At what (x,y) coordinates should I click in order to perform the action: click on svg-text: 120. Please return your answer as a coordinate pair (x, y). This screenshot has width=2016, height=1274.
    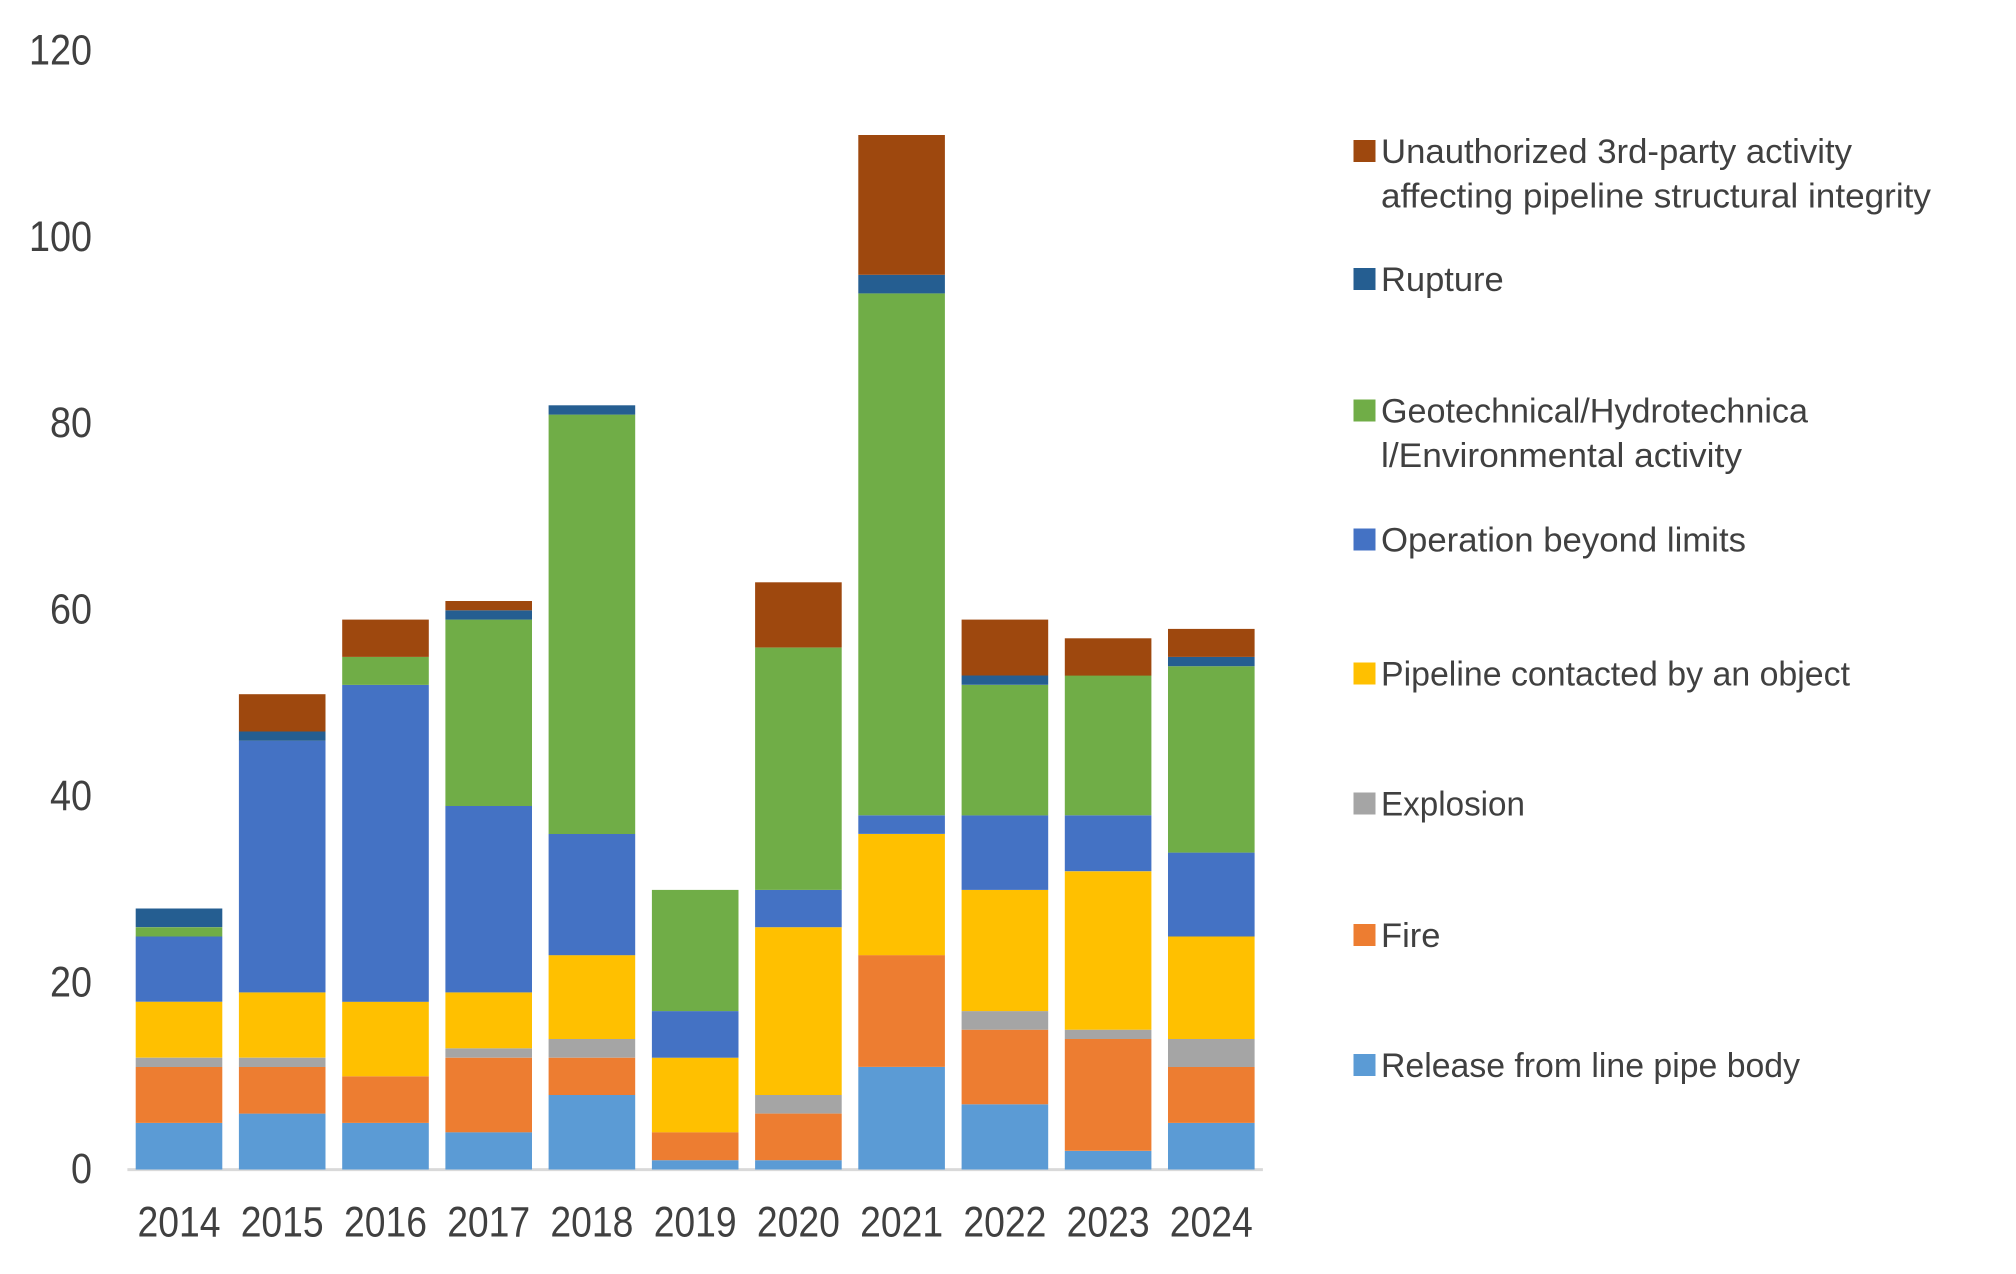
    Looking at the image, I should click on (60, 50).